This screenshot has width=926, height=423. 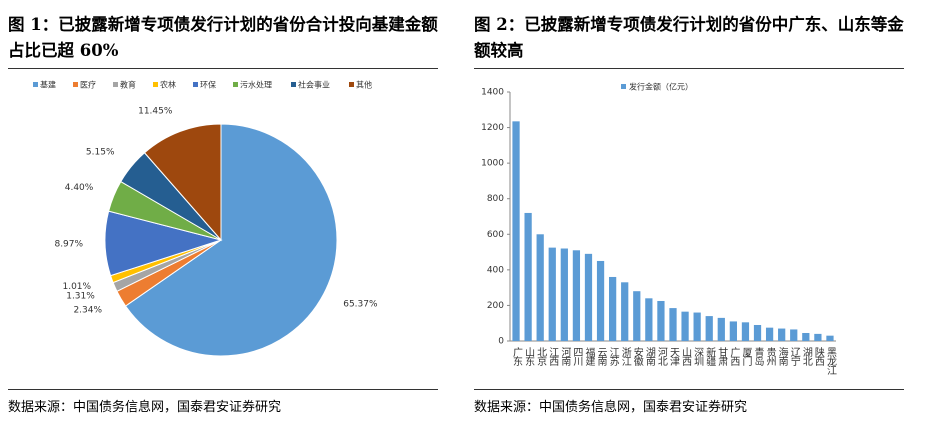 What do you see at coordinates (565, 356) in the screenshot?
I see `x-tick-label: 河南` at bounding box center [565, 356].